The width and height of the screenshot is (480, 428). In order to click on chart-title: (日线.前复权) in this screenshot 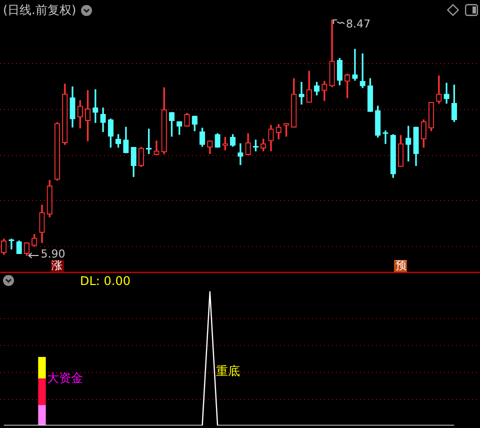, I will do `click(39, 10)`.